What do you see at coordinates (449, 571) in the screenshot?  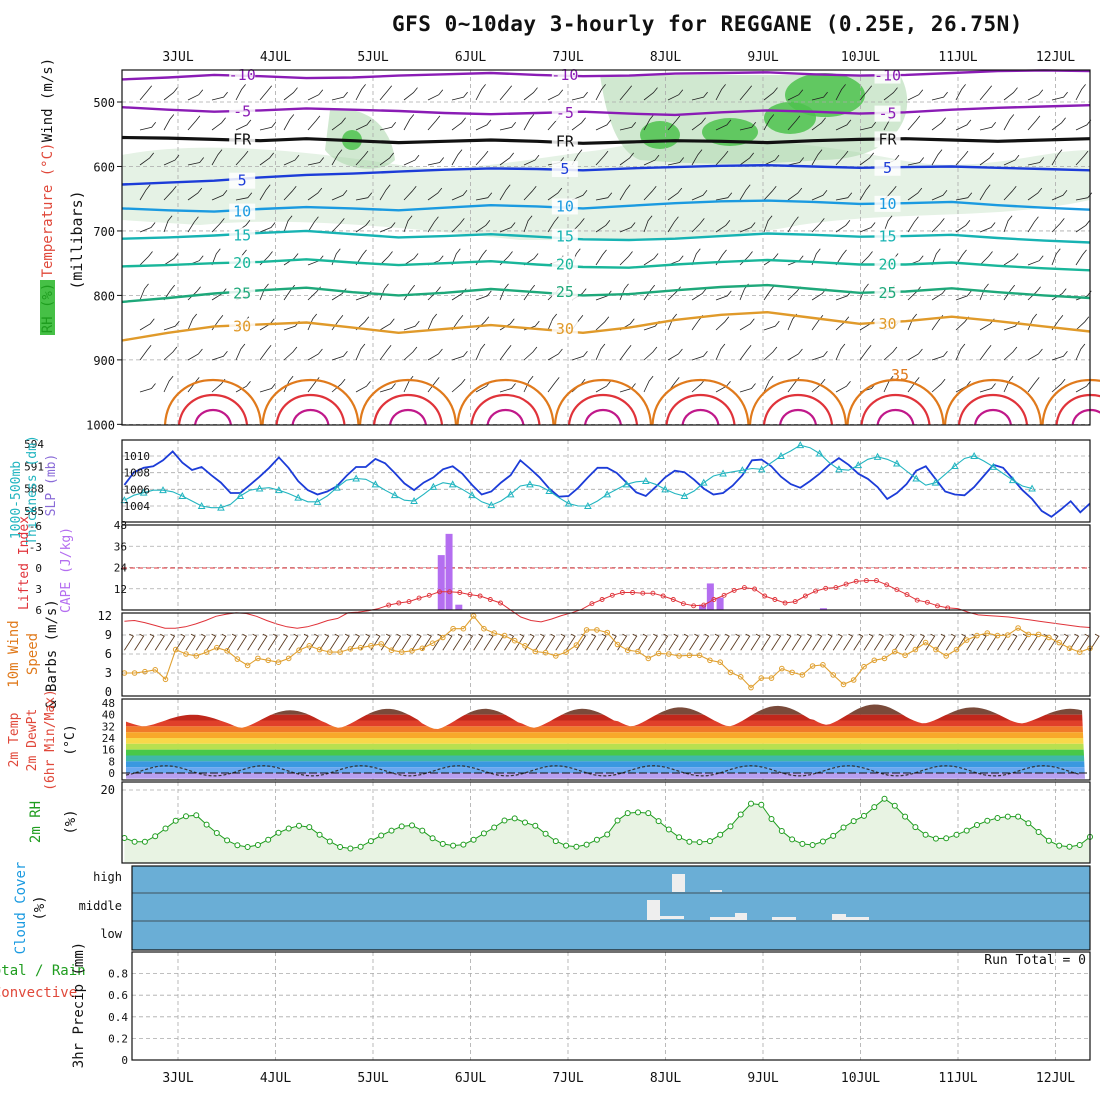 I see `cape-bar` at bounding box center [449, 571].